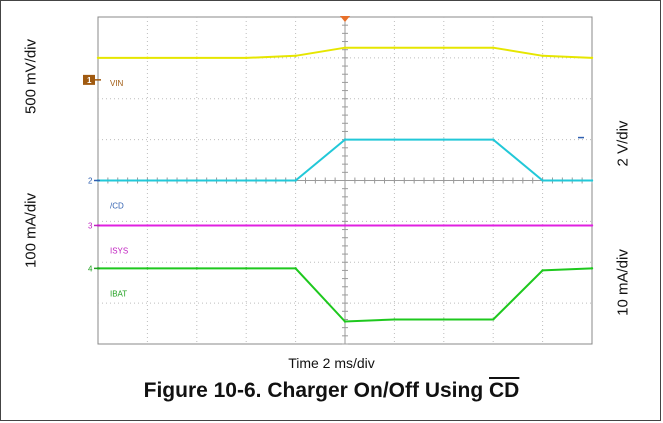 The image size is (663, 423). I want to click on caption-overlined: CD, so click(504, 390).